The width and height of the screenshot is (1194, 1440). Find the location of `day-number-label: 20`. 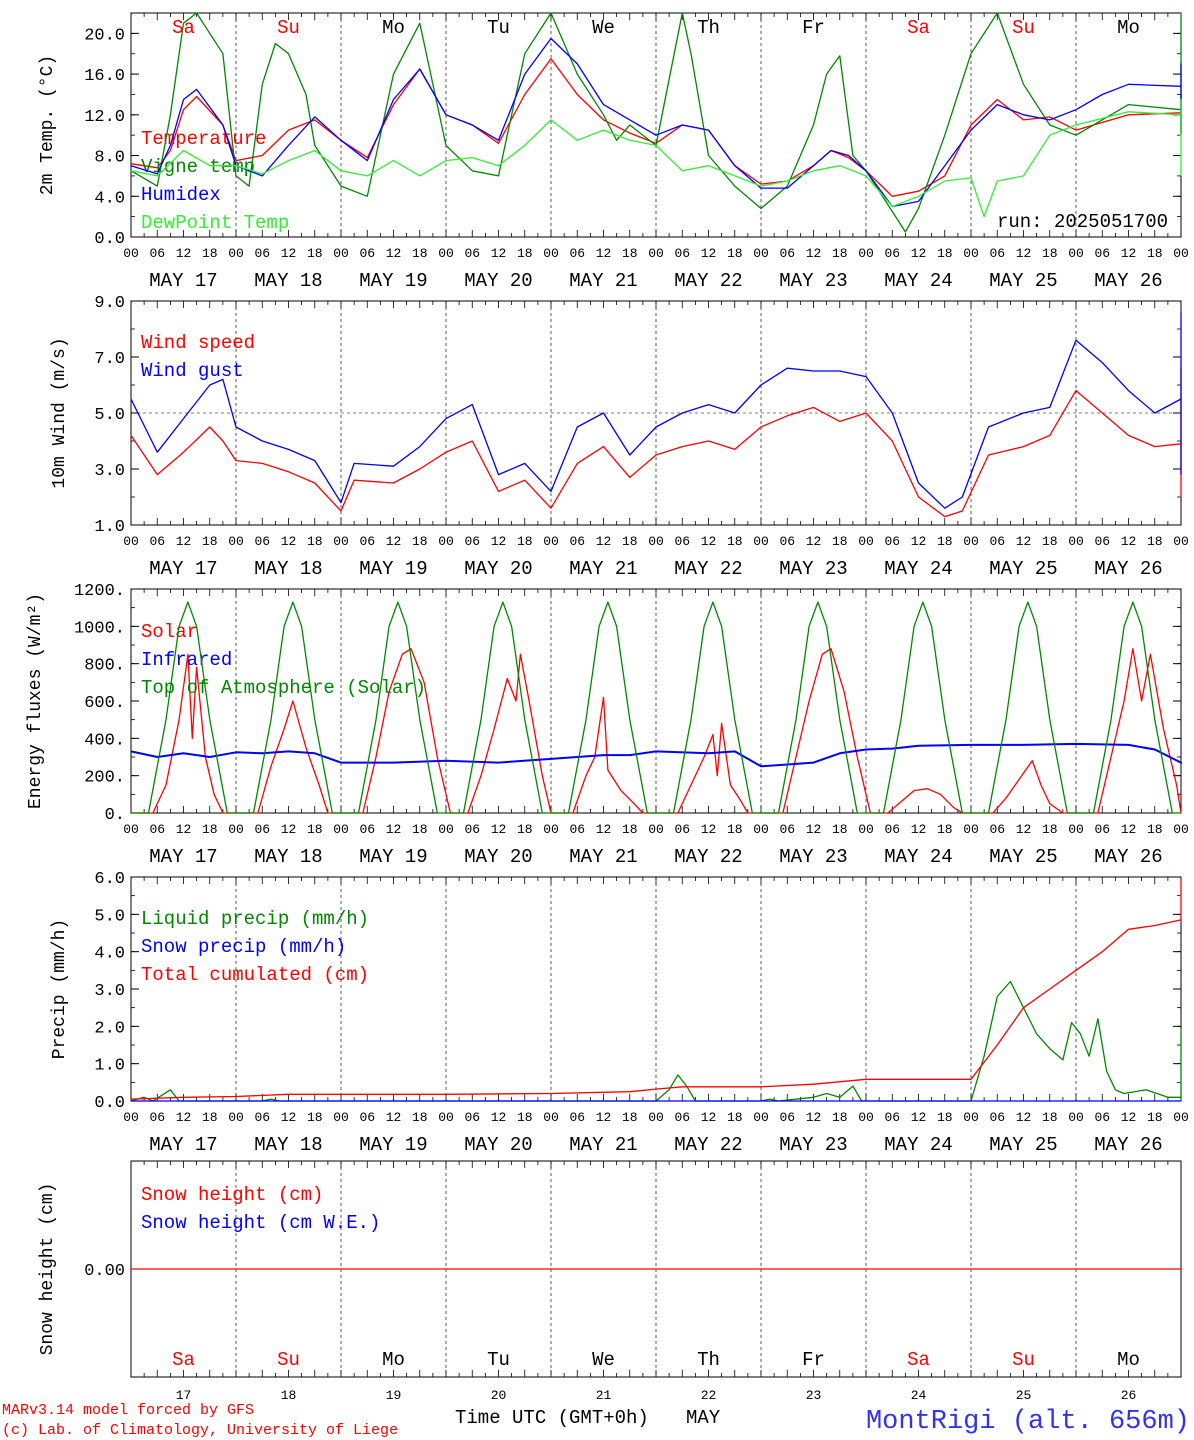

day-number-label: 20 is located at coordinates (499, 1395).